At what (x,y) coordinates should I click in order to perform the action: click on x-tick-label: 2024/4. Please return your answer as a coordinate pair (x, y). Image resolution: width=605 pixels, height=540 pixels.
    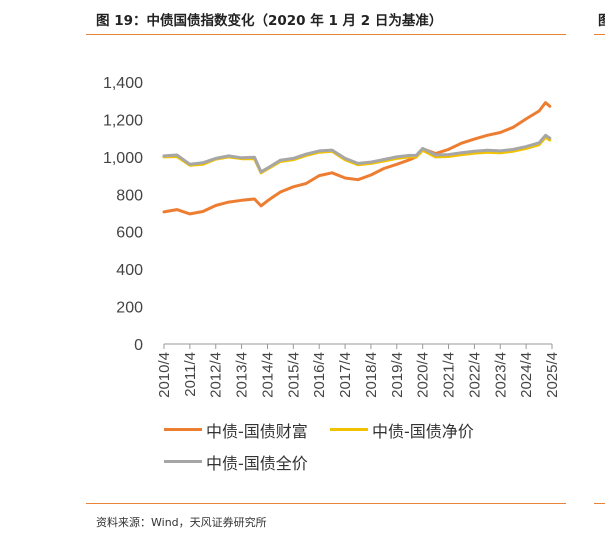
    Looking at the image, I should click on (526, 375).